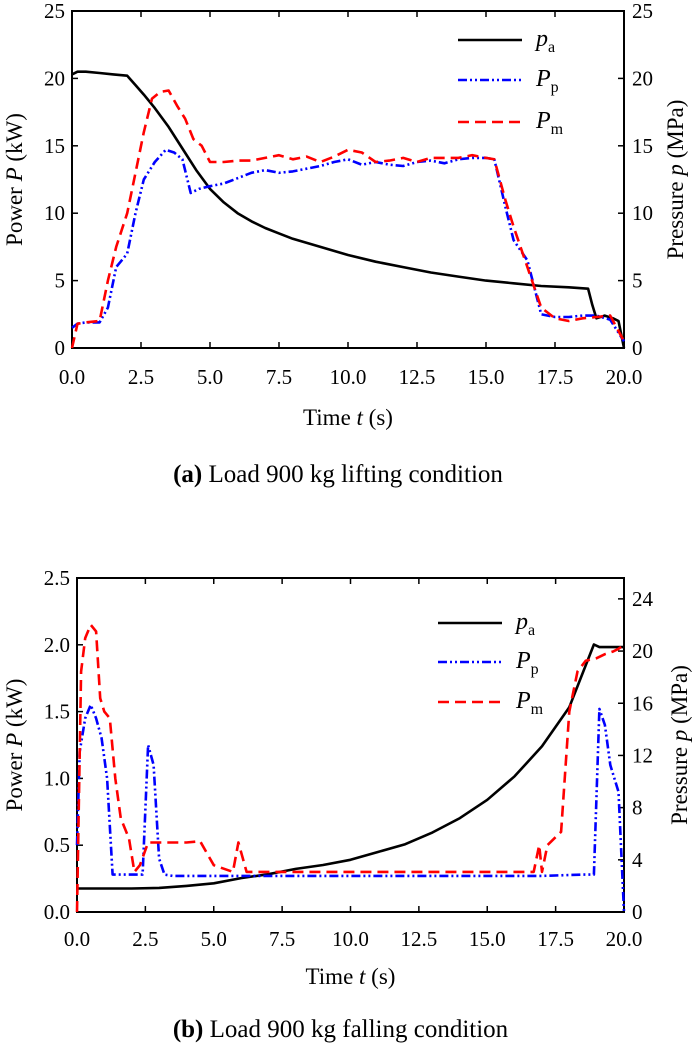 The height and width of the screenshot is (1051, 700). I want to click on y-tick-label: 1.0, so click(57, 778).